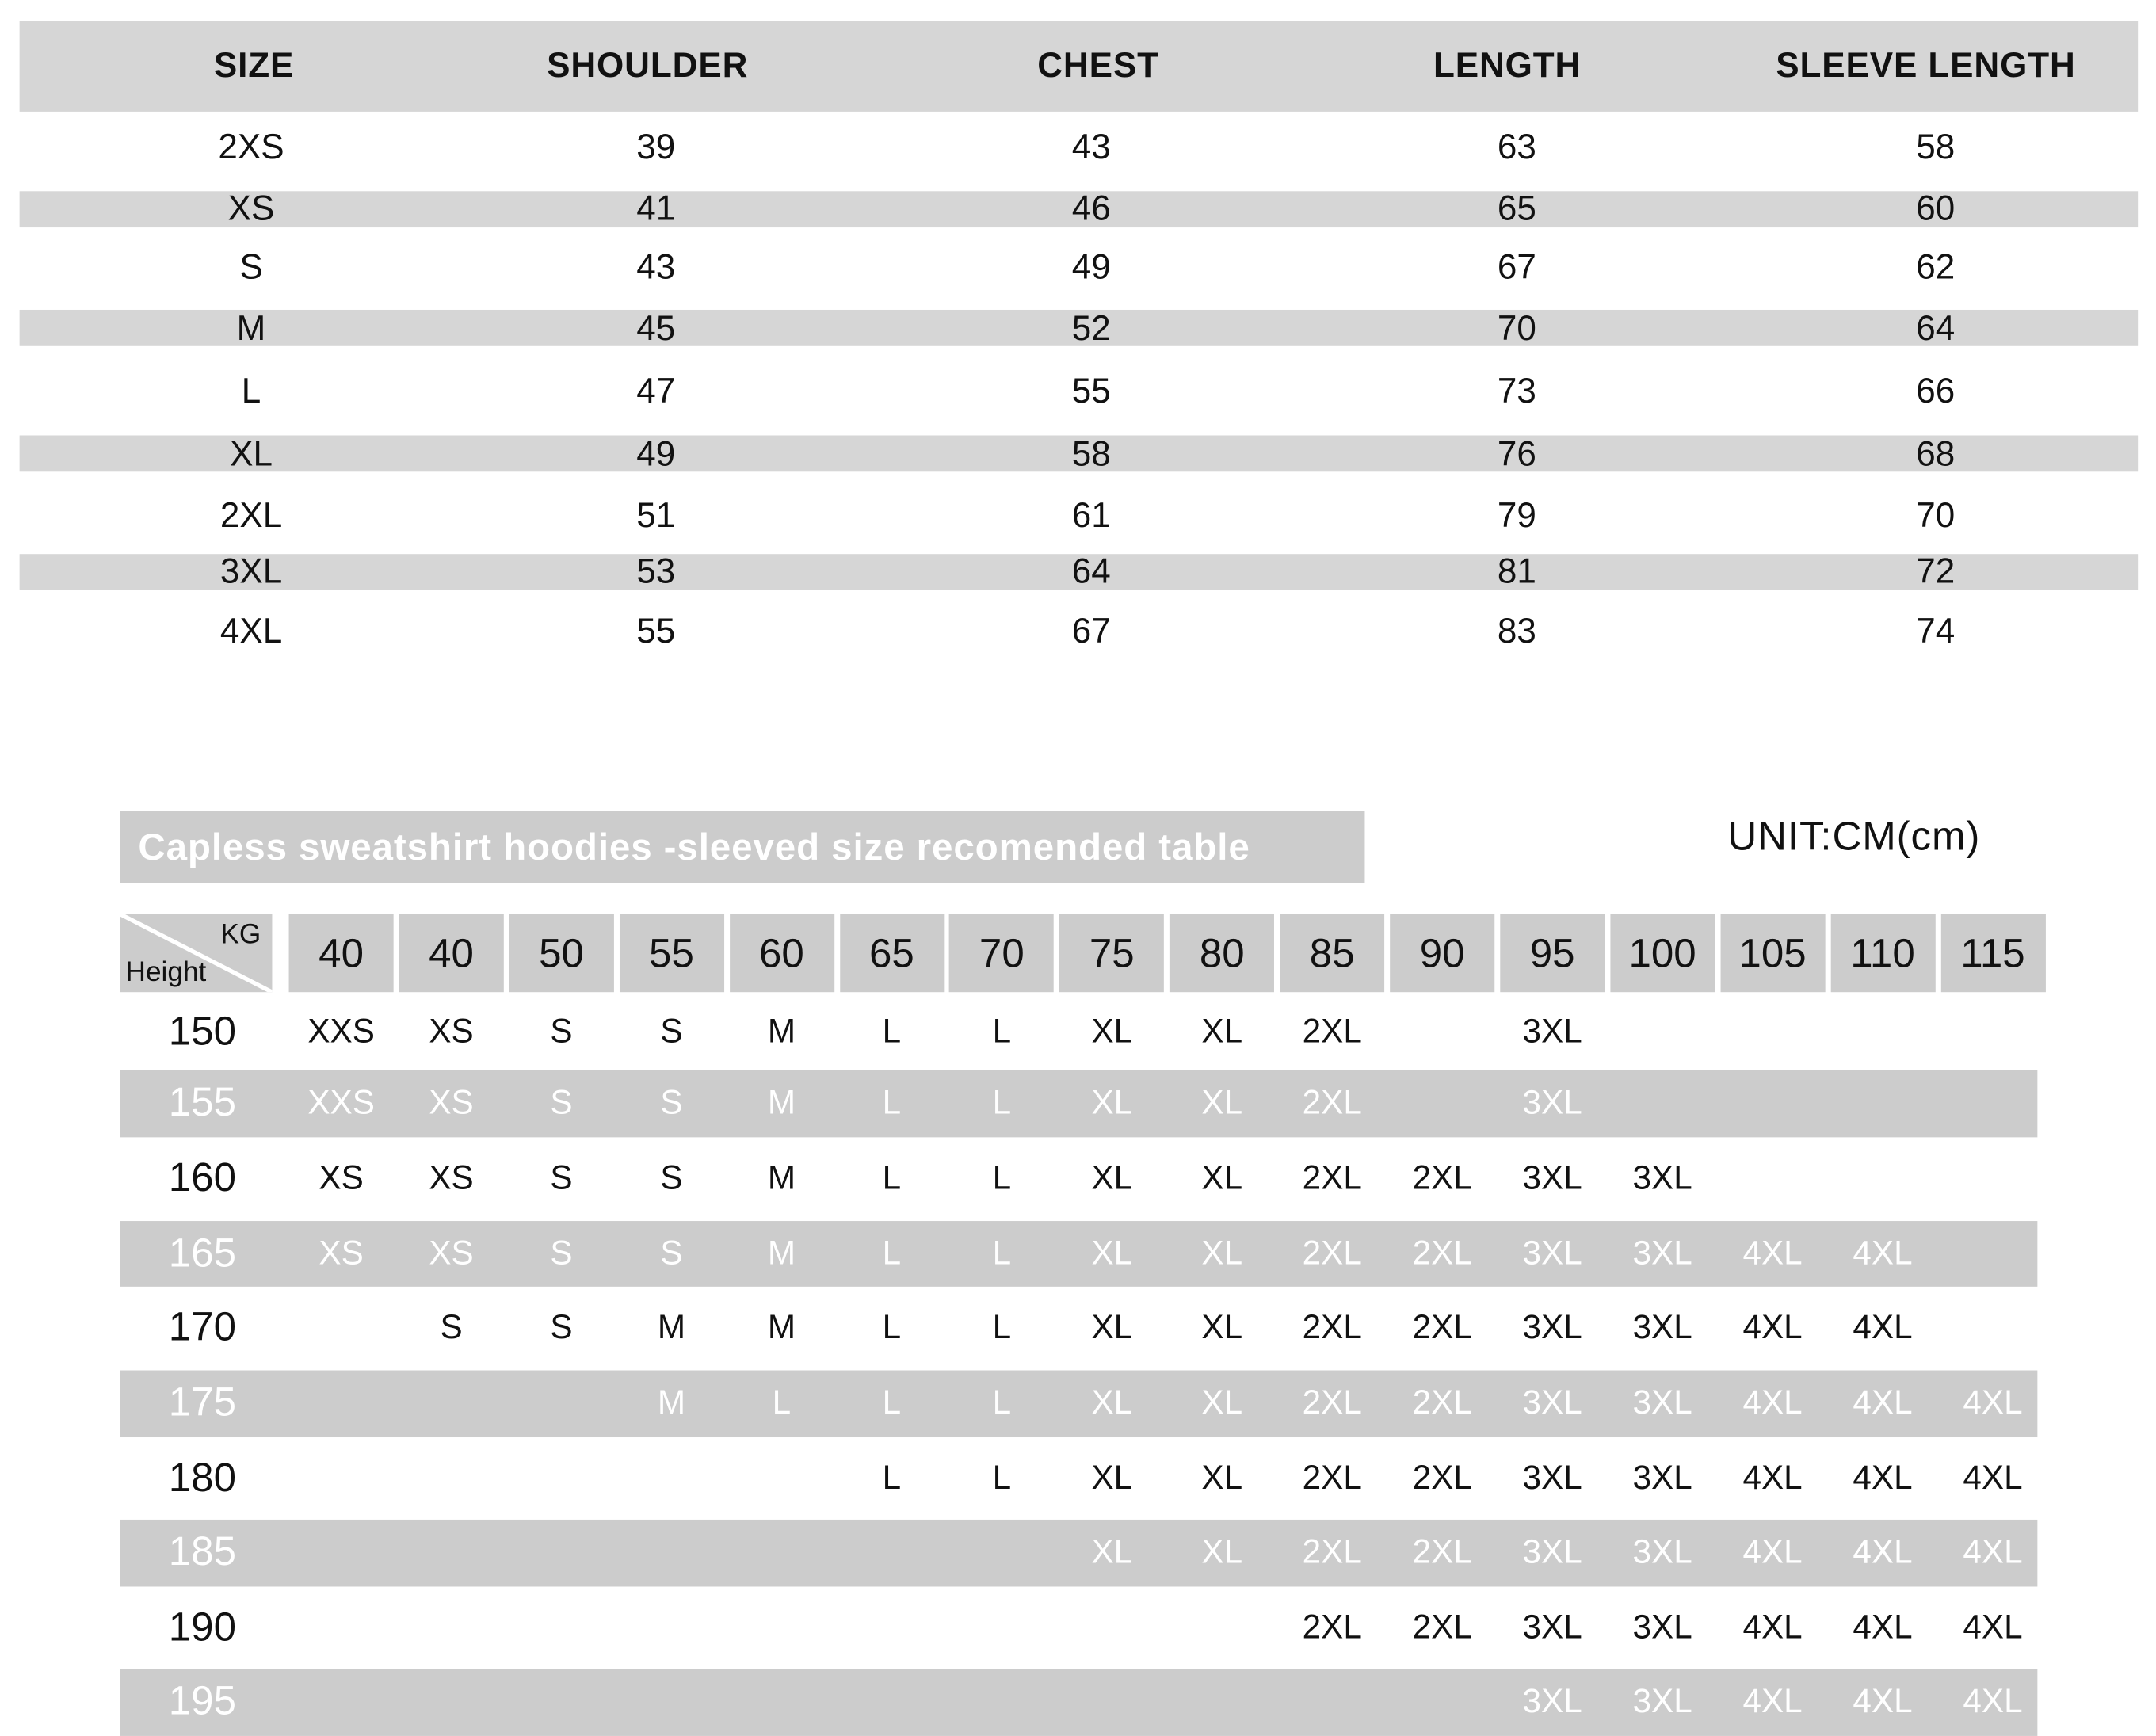  Describe the element at coordinates (648, 66) in the screenshot. I see `column-header: SHOULDER` at that location.